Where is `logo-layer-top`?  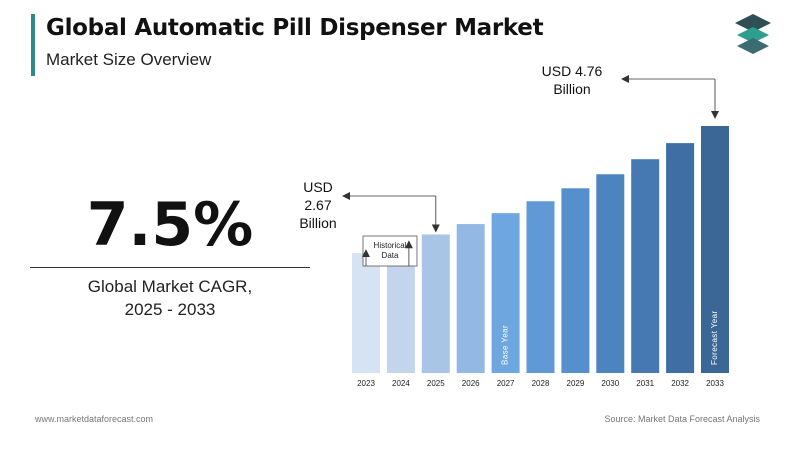
logo-layer-top is located at coordinates (753, 23).